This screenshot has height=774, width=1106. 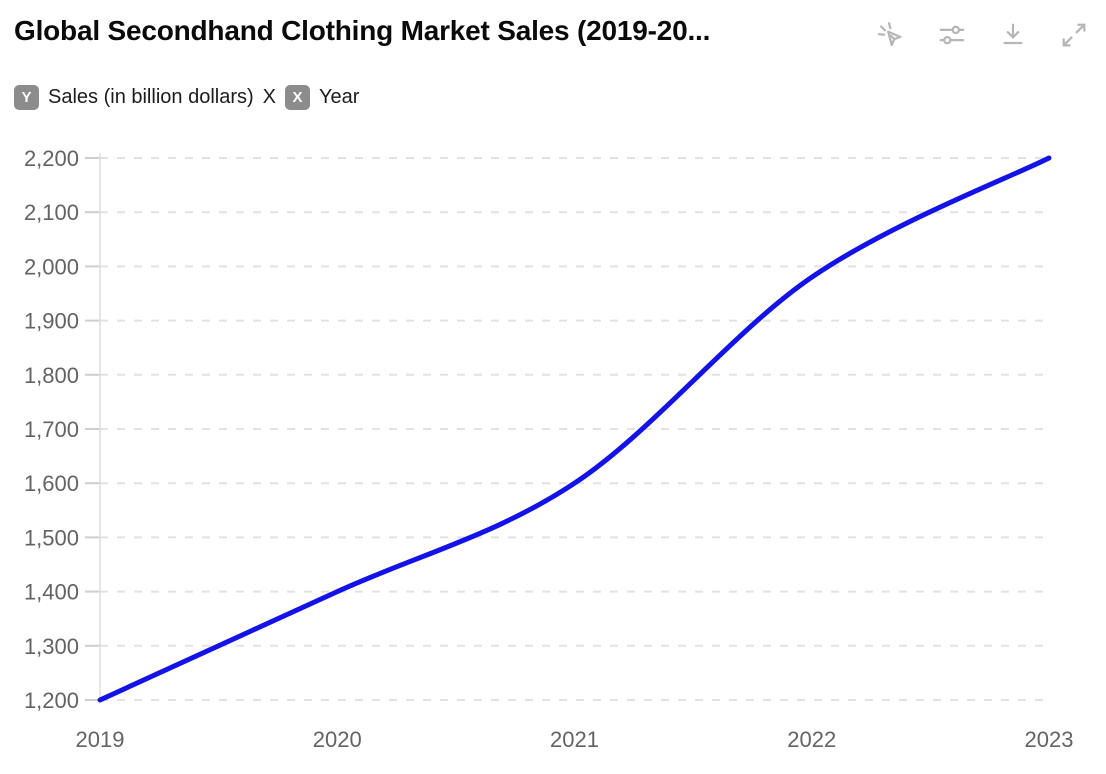 What do you see at coordinates (51, 266) in the screenshot?
I see `y-tick-label: 2,000` at bounding box center [51, 266].